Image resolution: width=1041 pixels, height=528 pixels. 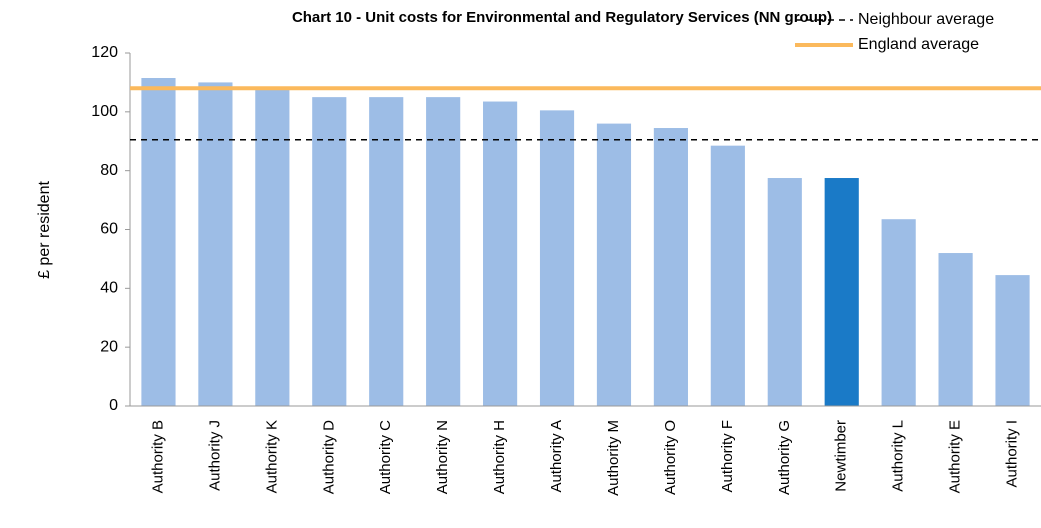 I want to click on x-tick-label: Newtimber, so click(x=841, y=456).